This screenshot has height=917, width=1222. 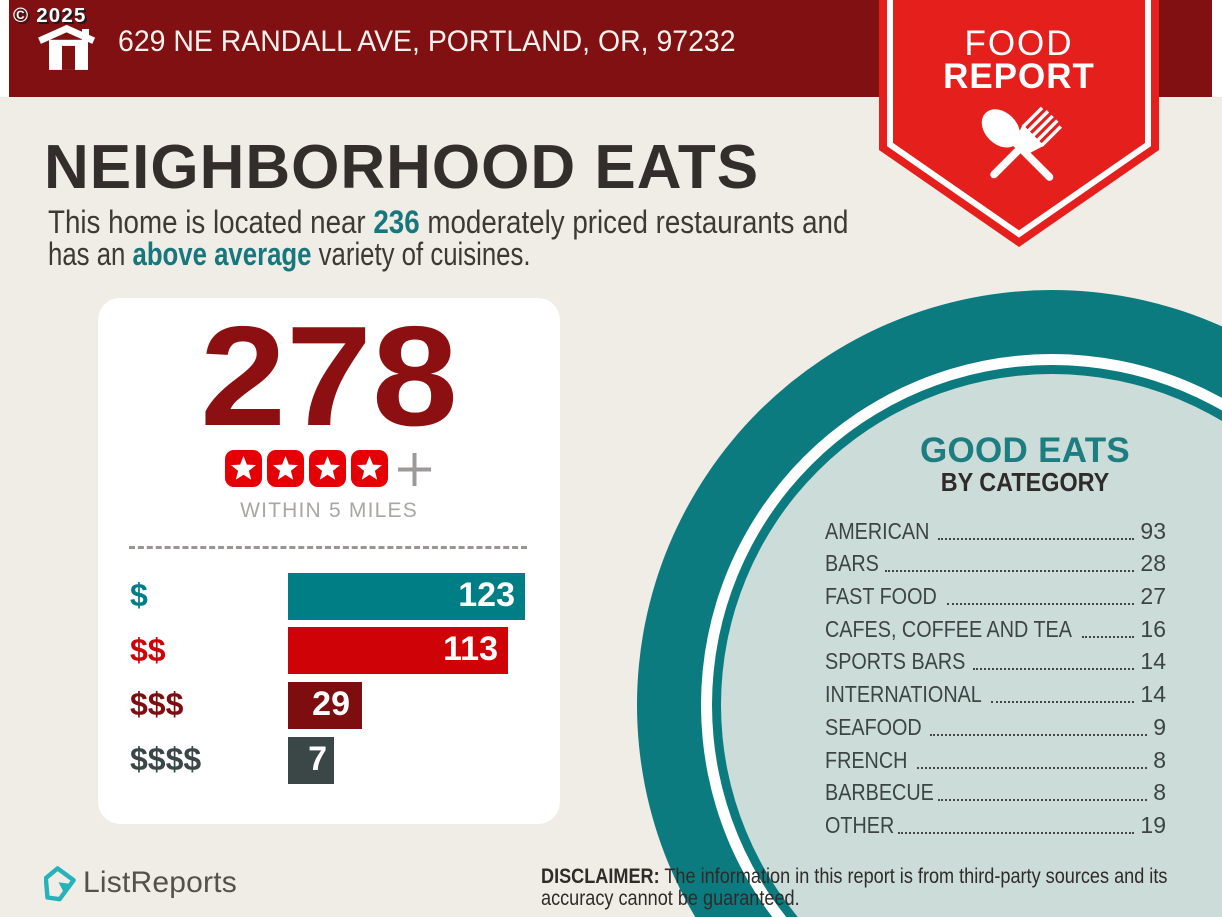 What do you see at coordinates (1018, 43) in the screenshot?
I see `svg-text: FOOD` at bounding box center [1018, 43].